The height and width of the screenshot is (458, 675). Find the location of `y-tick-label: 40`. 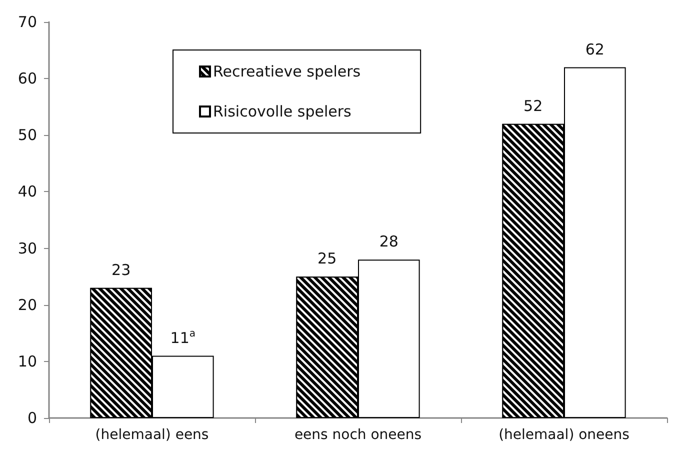

y-tick-label: 40 is located at coordinates (27, 191).